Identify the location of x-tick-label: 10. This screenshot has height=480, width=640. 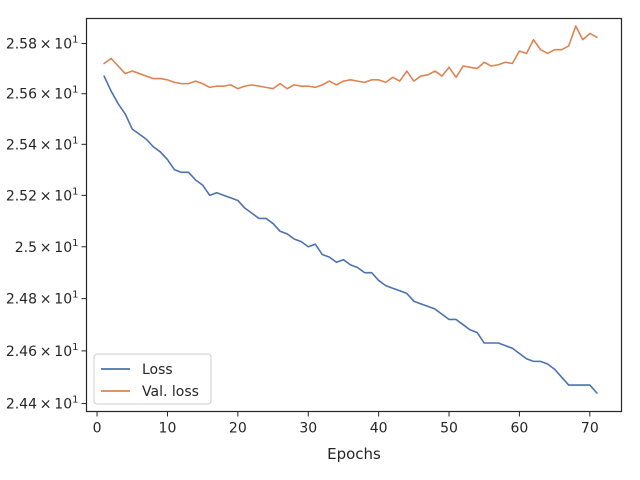
(168, 429).